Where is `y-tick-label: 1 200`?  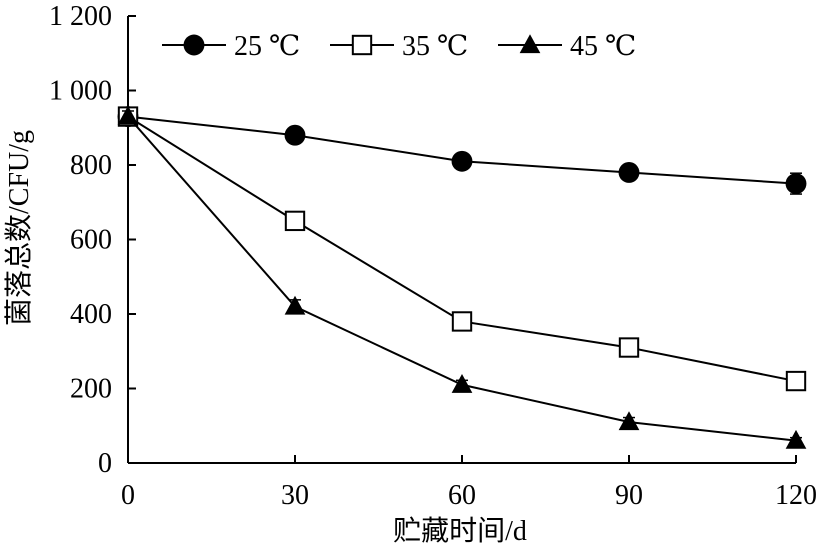 y-tick-label: 1 200 is located at coordinates (80, 16).